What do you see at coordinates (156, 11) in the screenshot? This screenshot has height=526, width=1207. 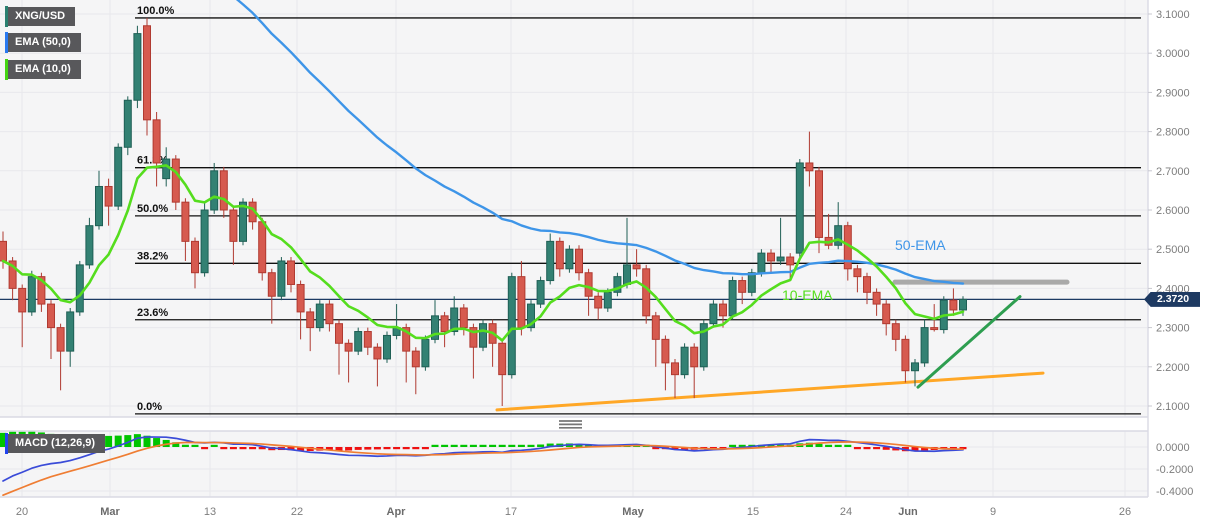 I see `fib-label: 100.0%` at bounding box center [156, 11].